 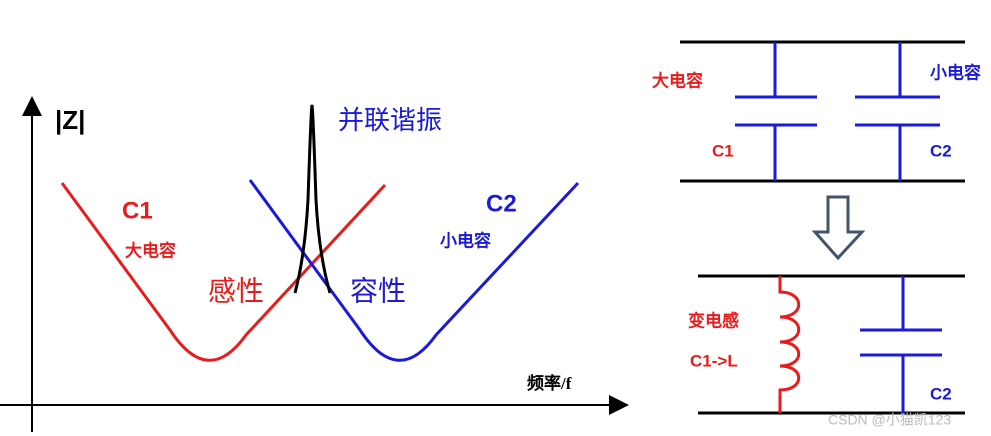 I want to click on down-arrow, so click(x=838, y=228).